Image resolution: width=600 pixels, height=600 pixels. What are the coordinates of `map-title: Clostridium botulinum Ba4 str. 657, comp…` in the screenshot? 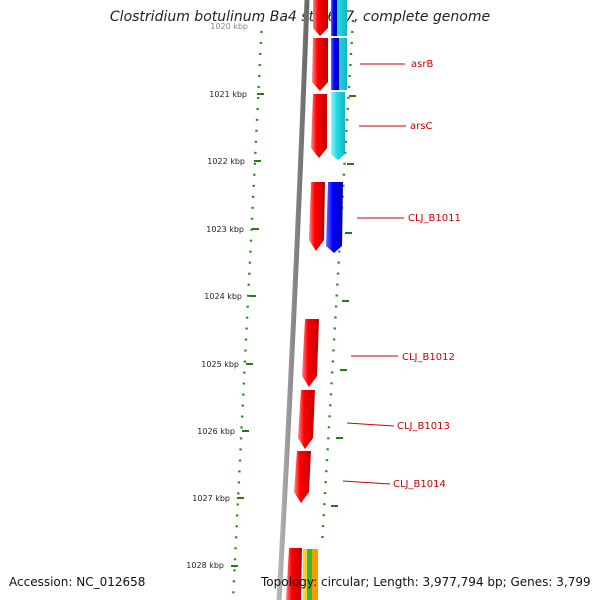 It's located at (300, 17).